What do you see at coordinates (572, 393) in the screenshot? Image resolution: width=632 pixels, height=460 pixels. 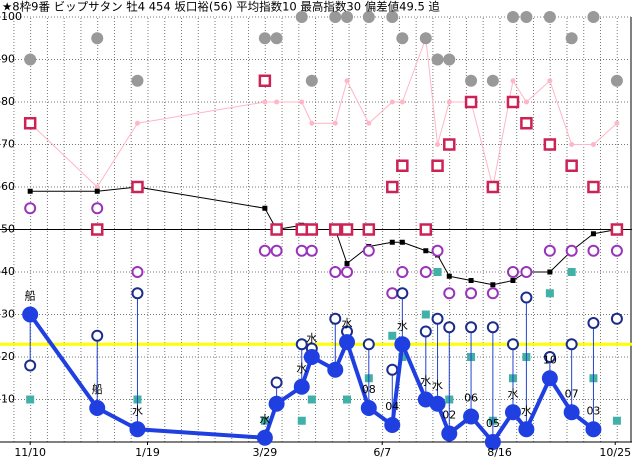 I see `point-label: 07` at bounding box center [572, 393].